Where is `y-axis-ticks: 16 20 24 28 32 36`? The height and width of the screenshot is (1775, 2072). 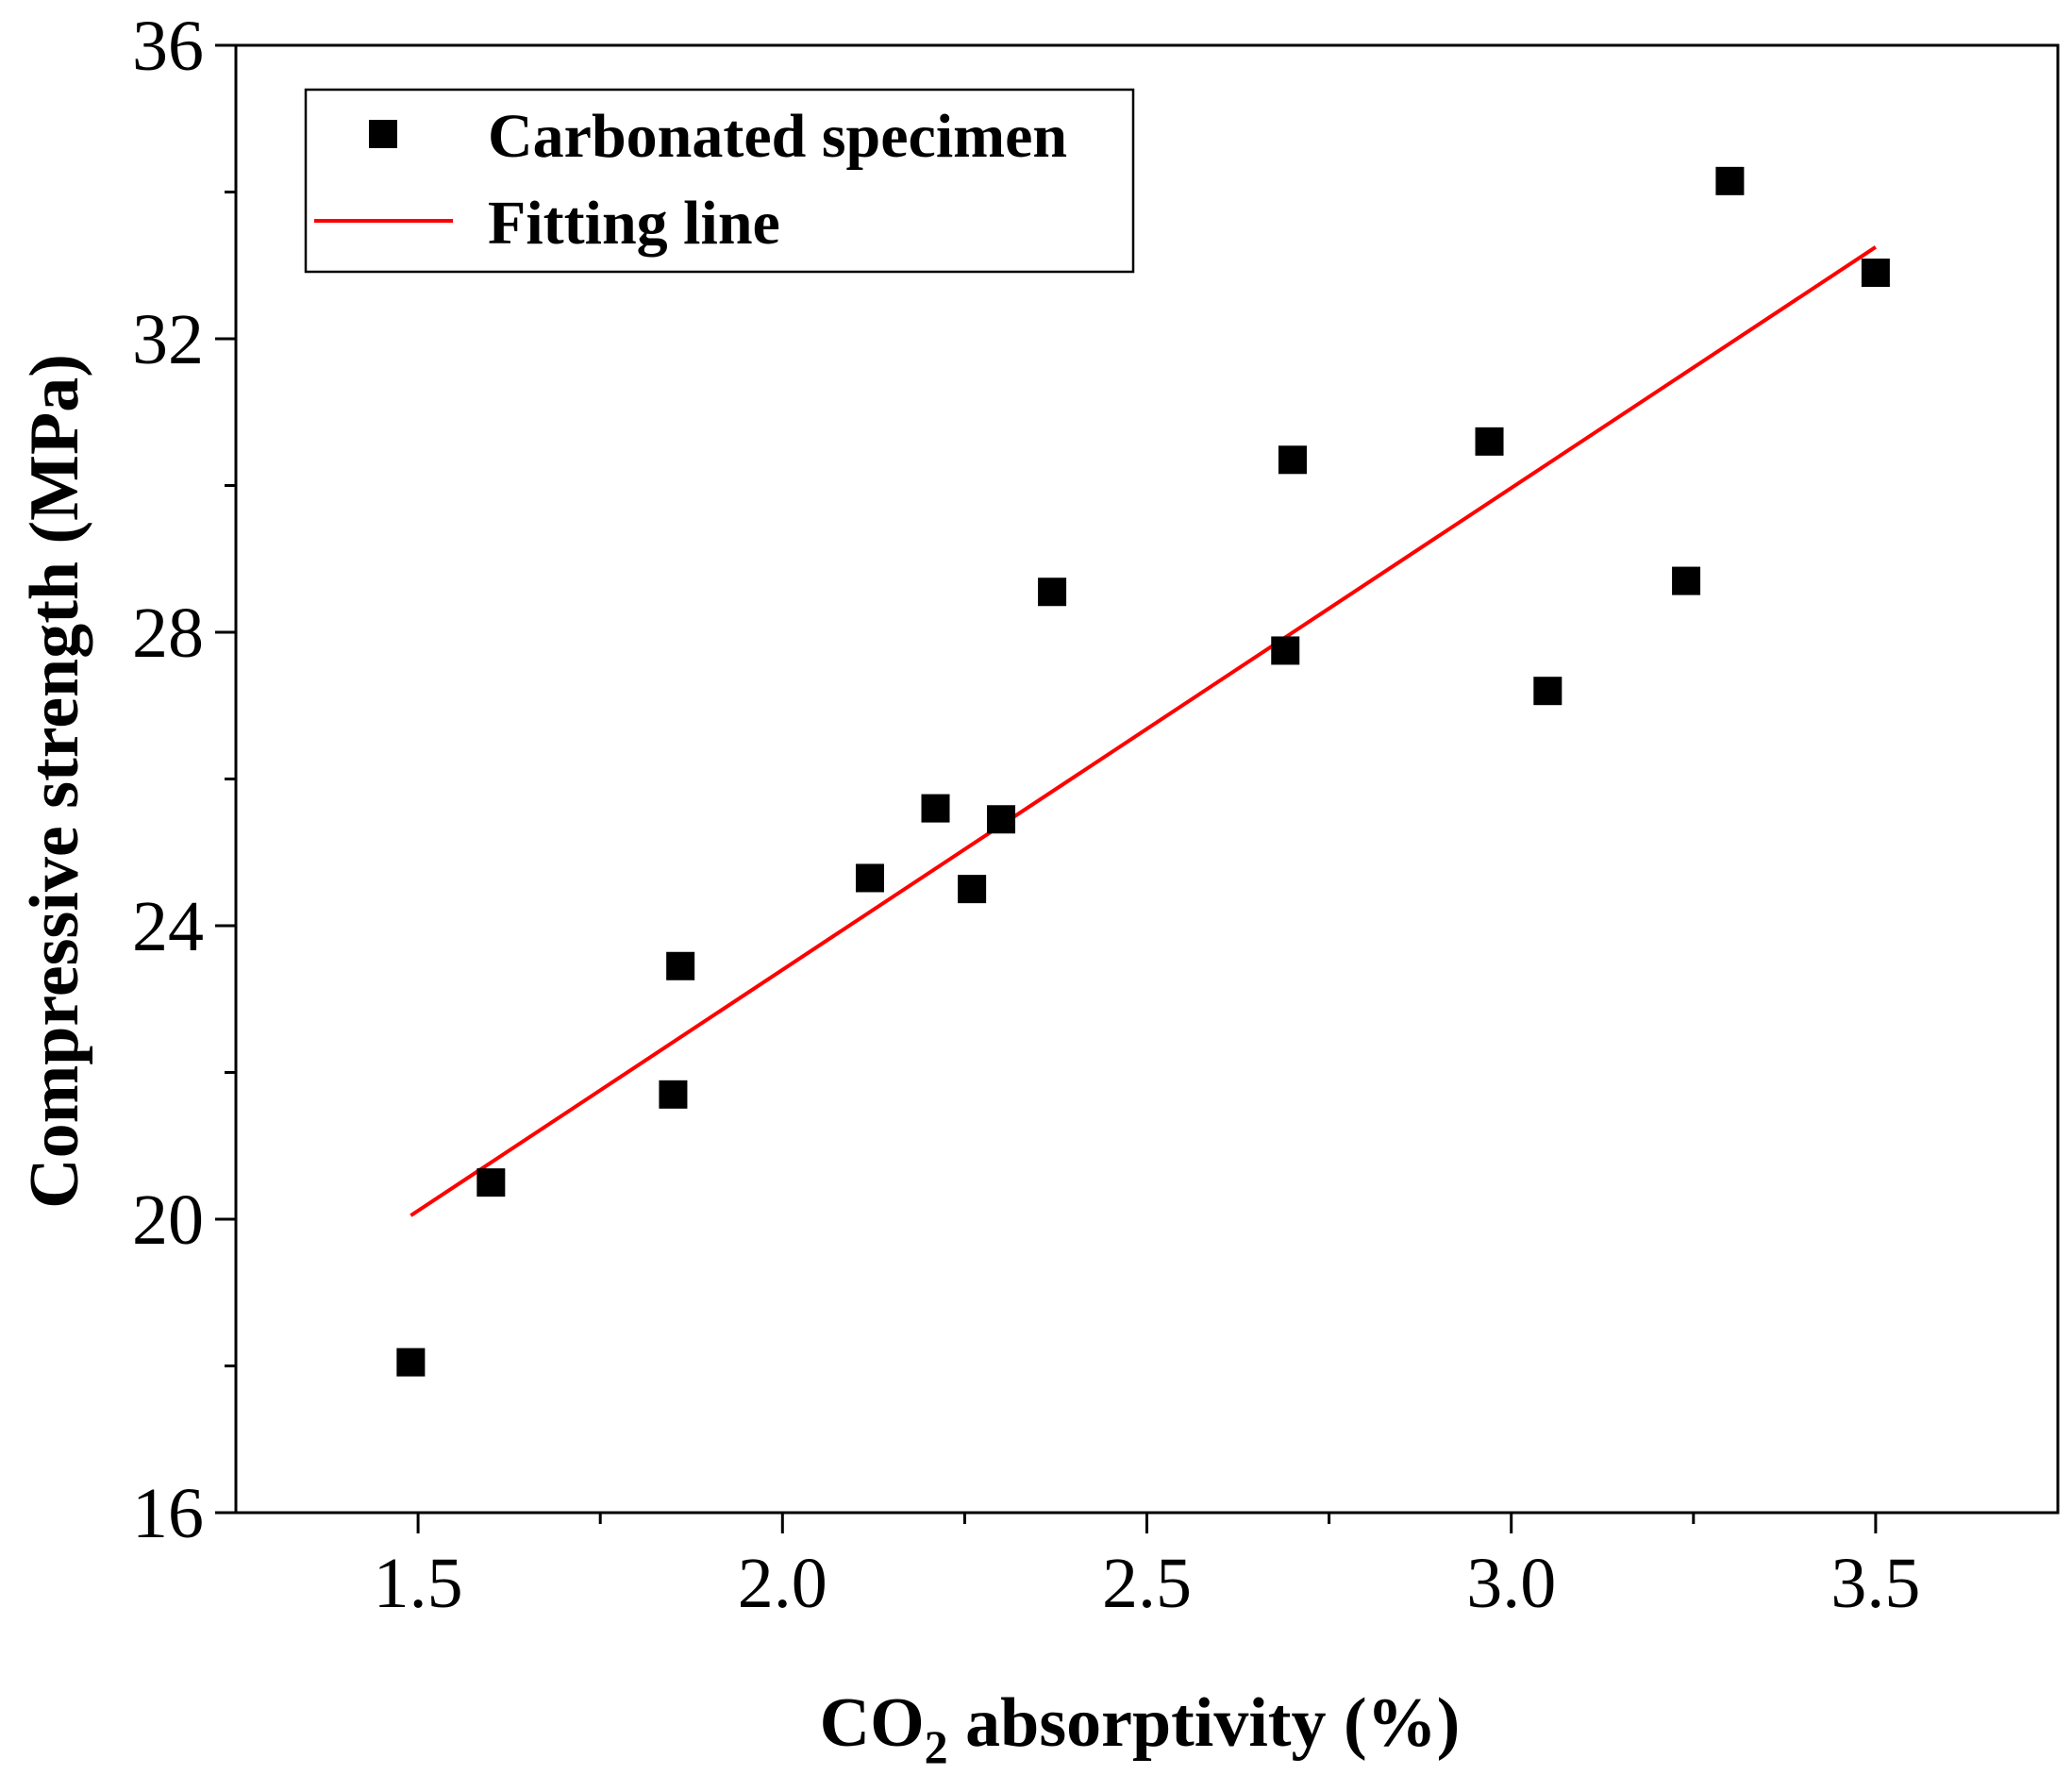 y-axis-ticks: 16 20 24 28 32 36 is located at coordinates (184, 780).